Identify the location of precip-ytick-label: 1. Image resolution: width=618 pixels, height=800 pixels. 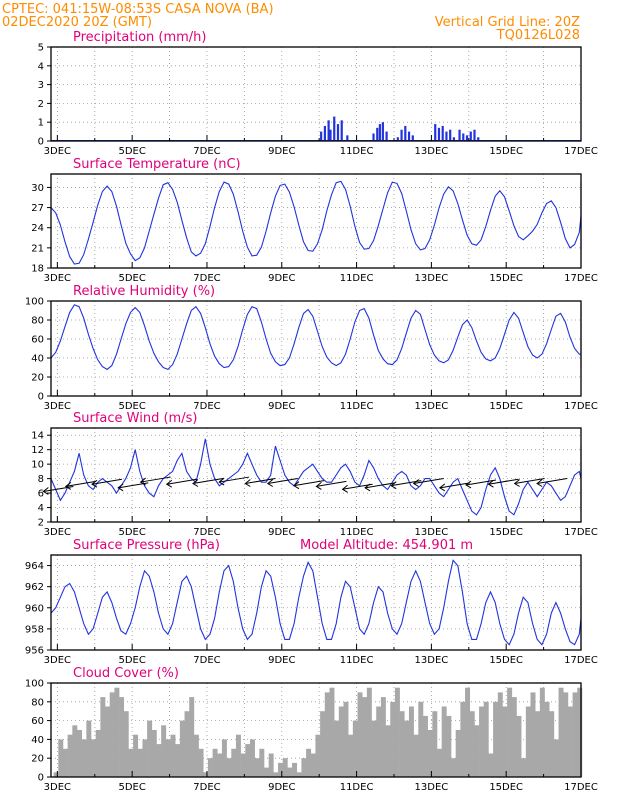
(41, 123).